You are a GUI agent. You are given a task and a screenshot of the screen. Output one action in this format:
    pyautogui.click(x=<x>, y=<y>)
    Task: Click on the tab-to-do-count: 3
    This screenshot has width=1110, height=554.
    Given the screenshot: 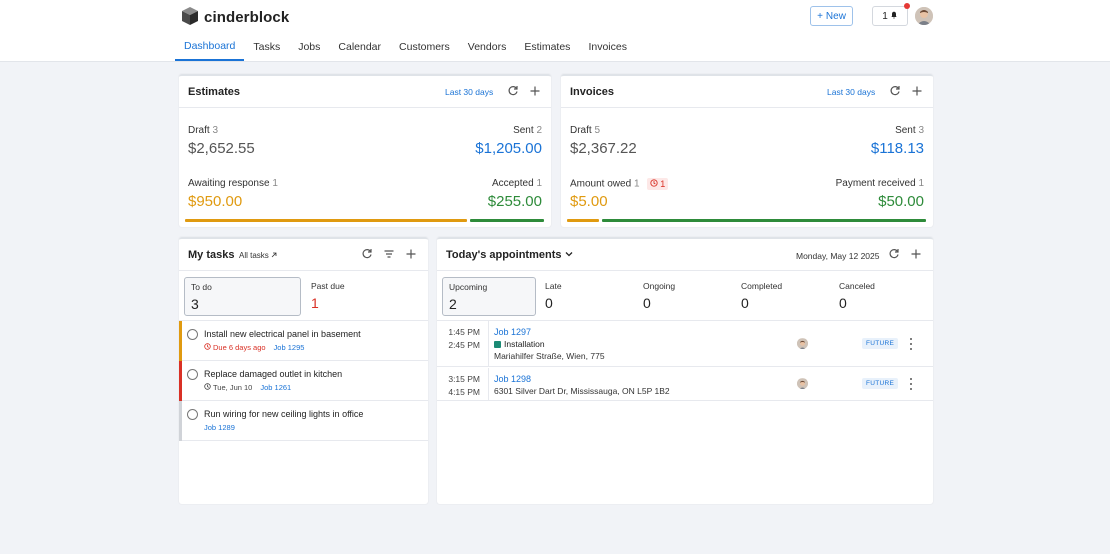 What is the action you would take?
    pyautogui.click(x=195, y=304)
    